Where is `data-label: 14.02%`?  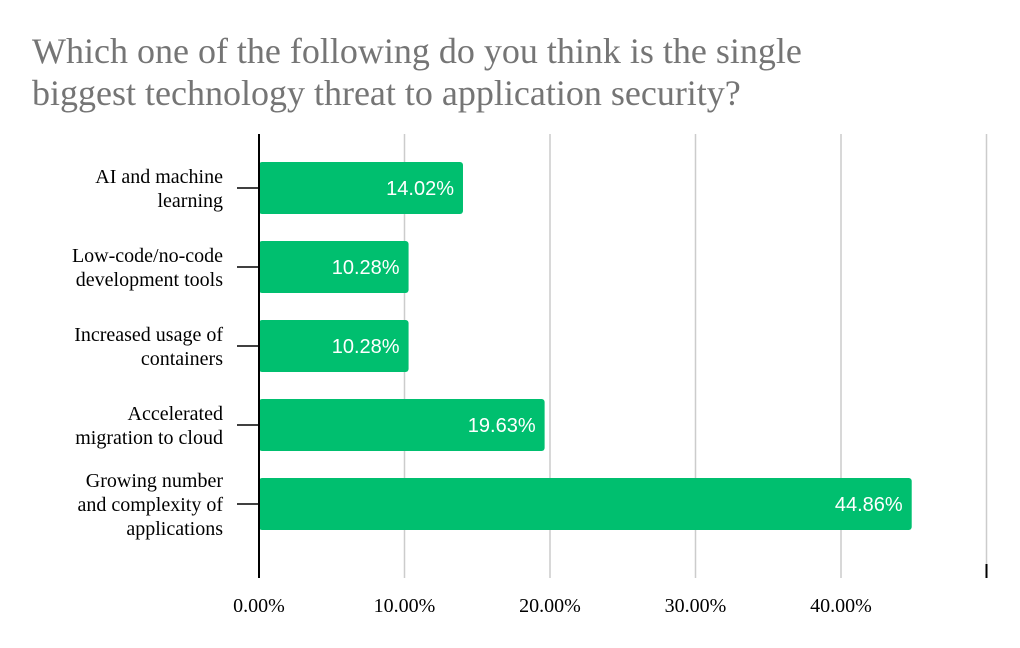
data-label: 14.02% is located at coordinates (420, 189).